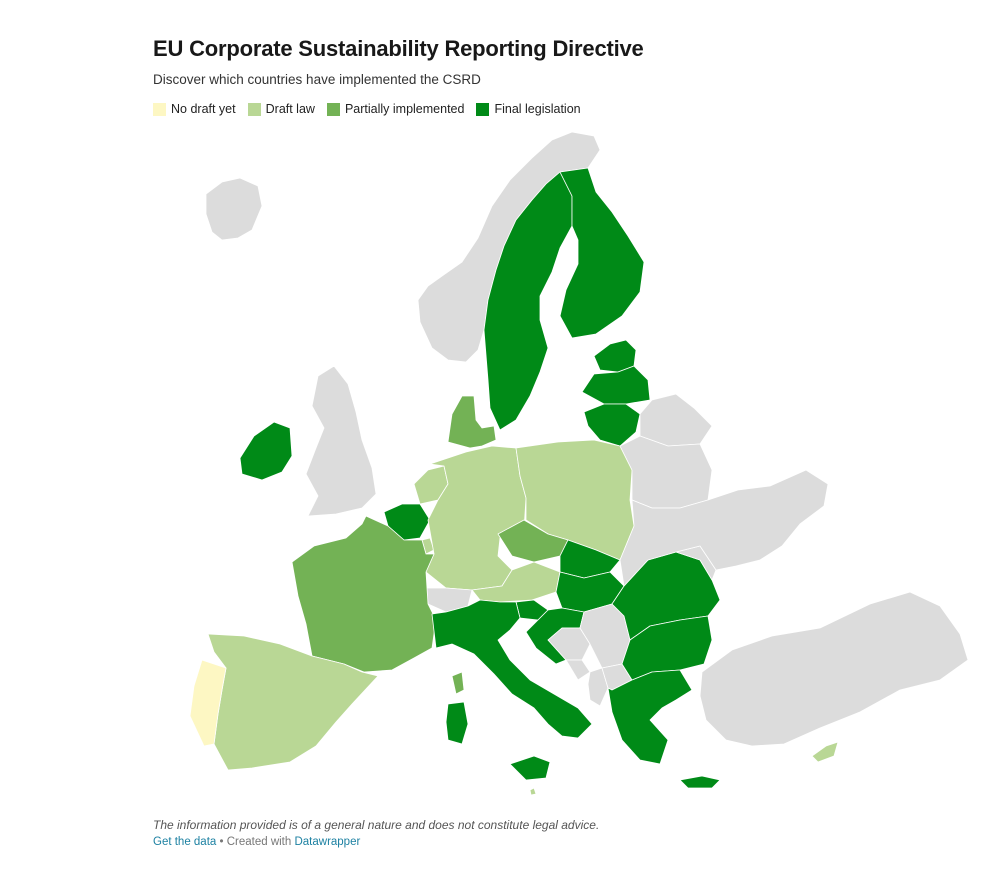 This screenshot has height=879, width=1000. Describe the element at coordinates (341, 441) in the screenshot. I see `country-united-kingdom` at that location.